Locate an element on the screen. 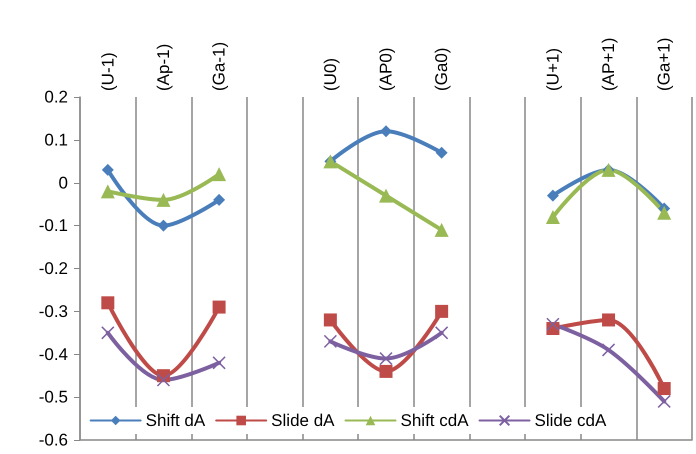  y-tick-label: 0.1 is located at coordinates (56, 140).